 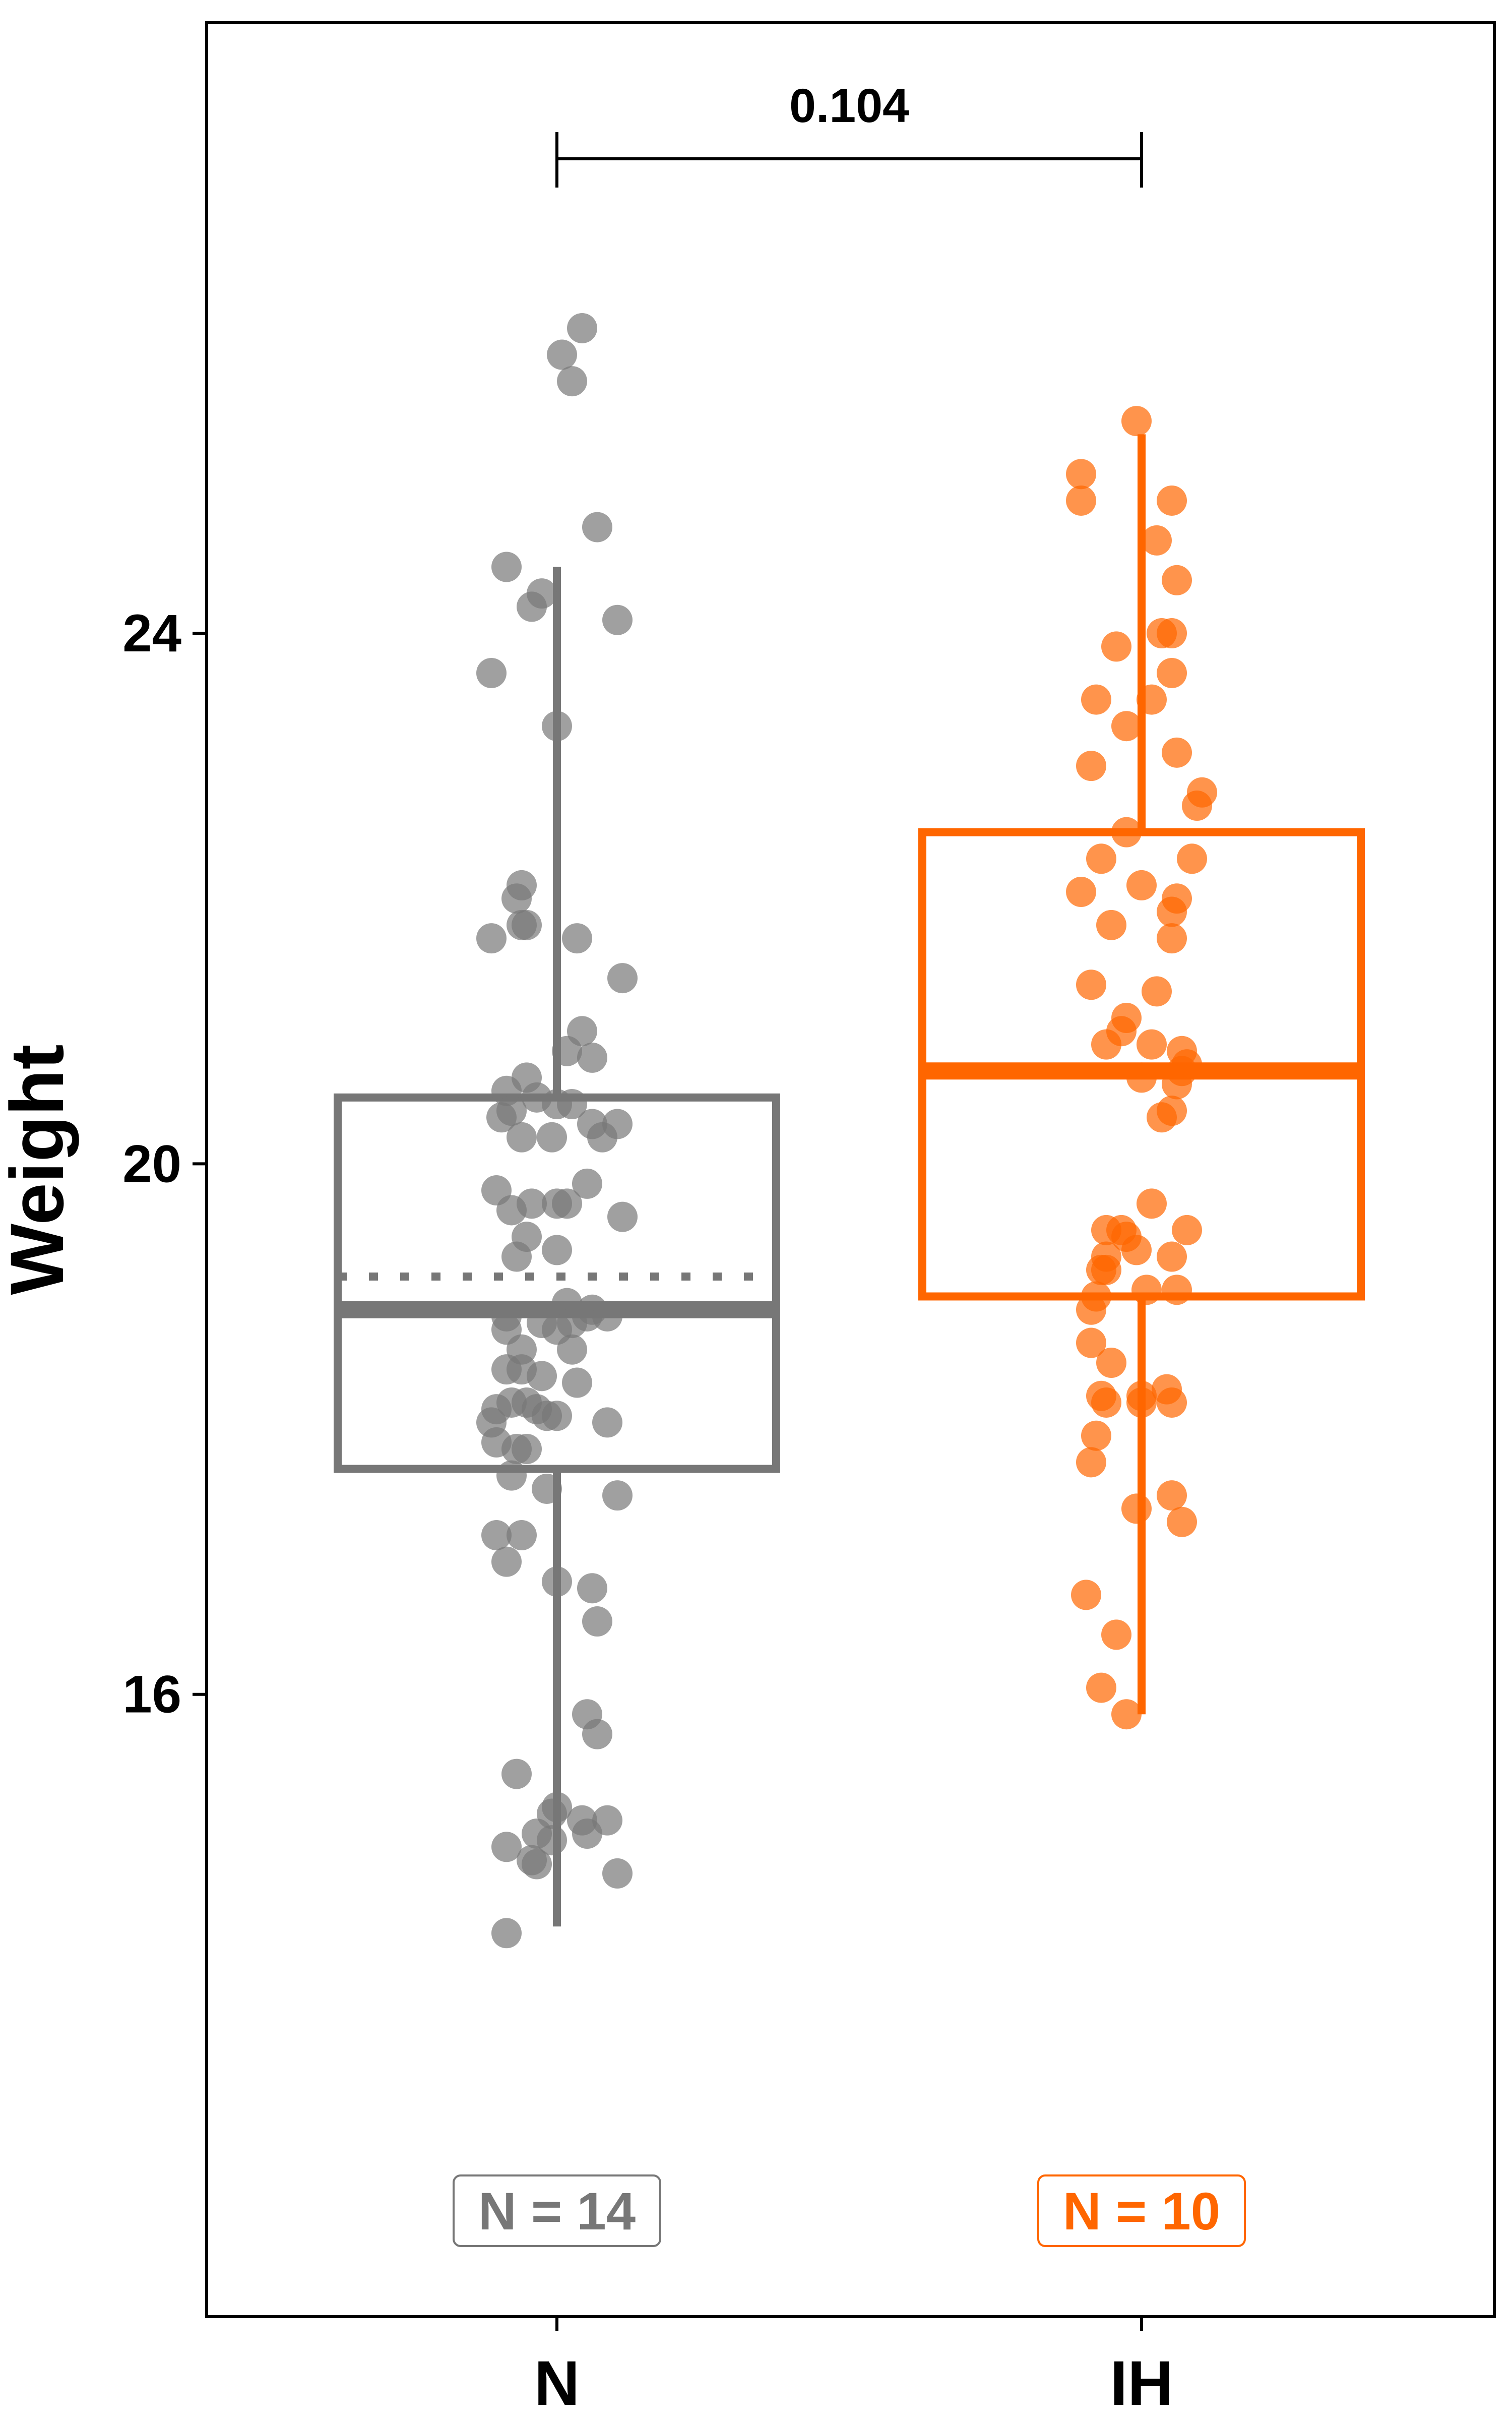 I want to click on count-label-text: N = 10, so click(x=1141, y=2211).